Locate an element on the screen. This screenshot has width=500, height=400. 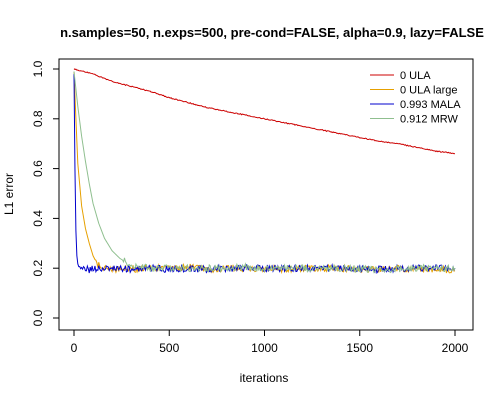
x-tick-label: 500 is located at coordinates (169, 348).